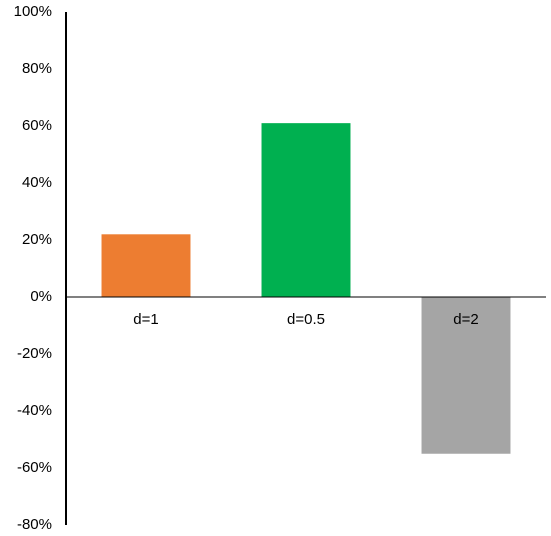 The image size is (551, 536). I want to click on y-tick-label: 60%, so click(37, 125).